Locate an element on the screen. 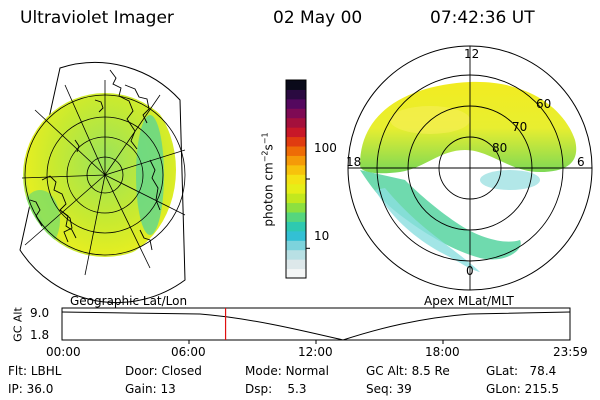 The height and width of the screenshot is (400, 600). gain-label: Gain: is located at coordinates (141, 389).